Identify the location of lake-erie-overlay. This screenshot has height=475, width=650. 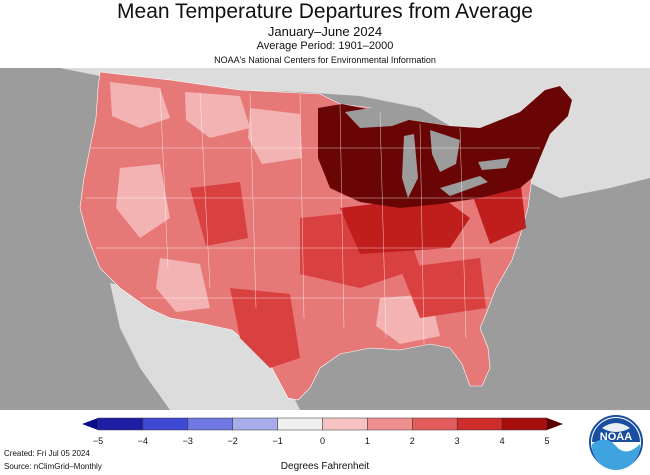
(464, 186).